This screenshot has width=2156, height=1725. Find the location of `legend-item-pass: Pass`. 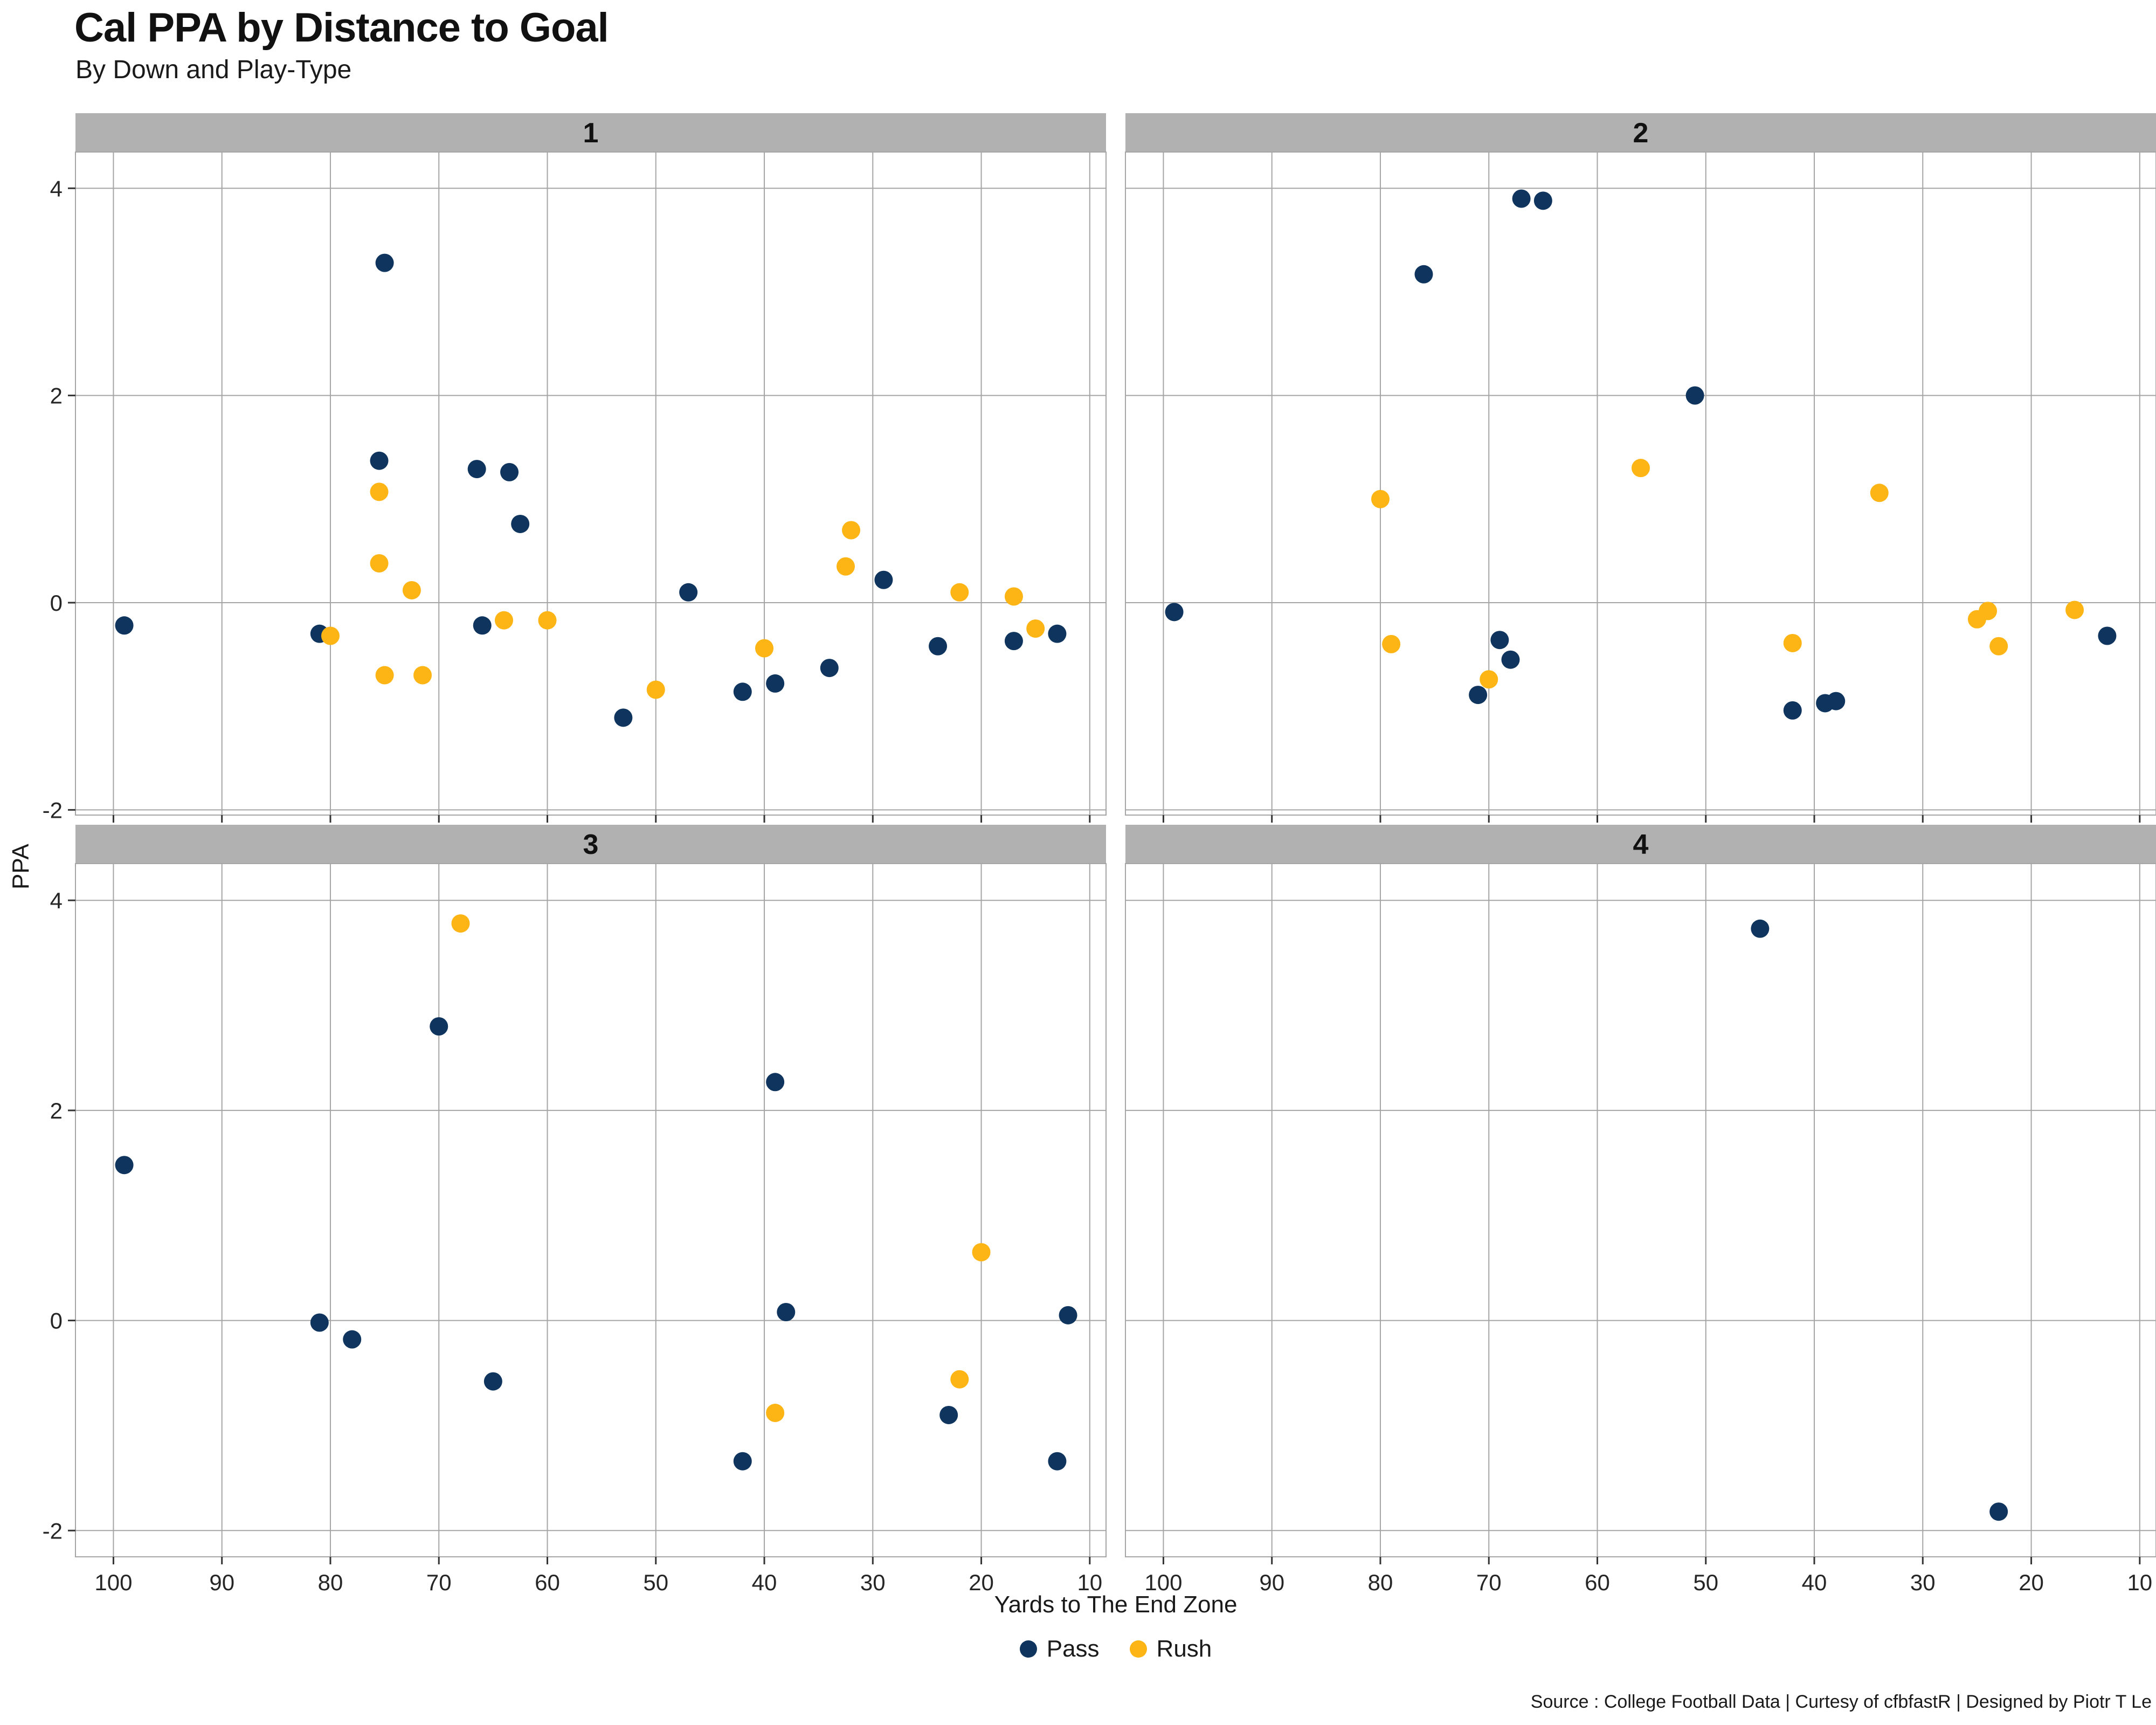

legend-item-pass: Pass is located at coordinates (1059, 1649).